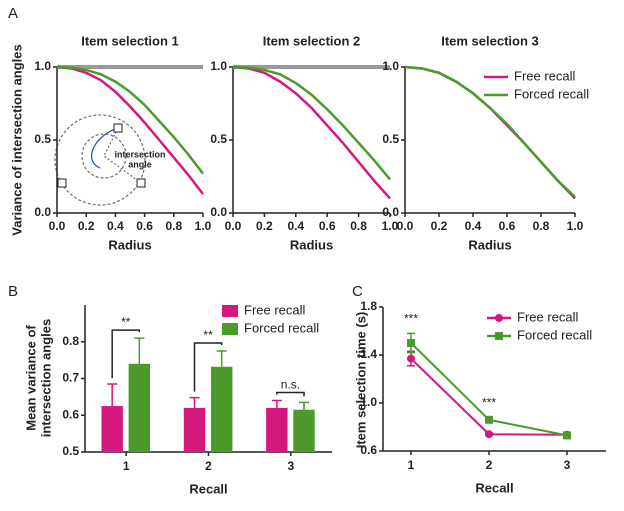  I want to click on y-tick-label: 0.8, so click(70, 341).